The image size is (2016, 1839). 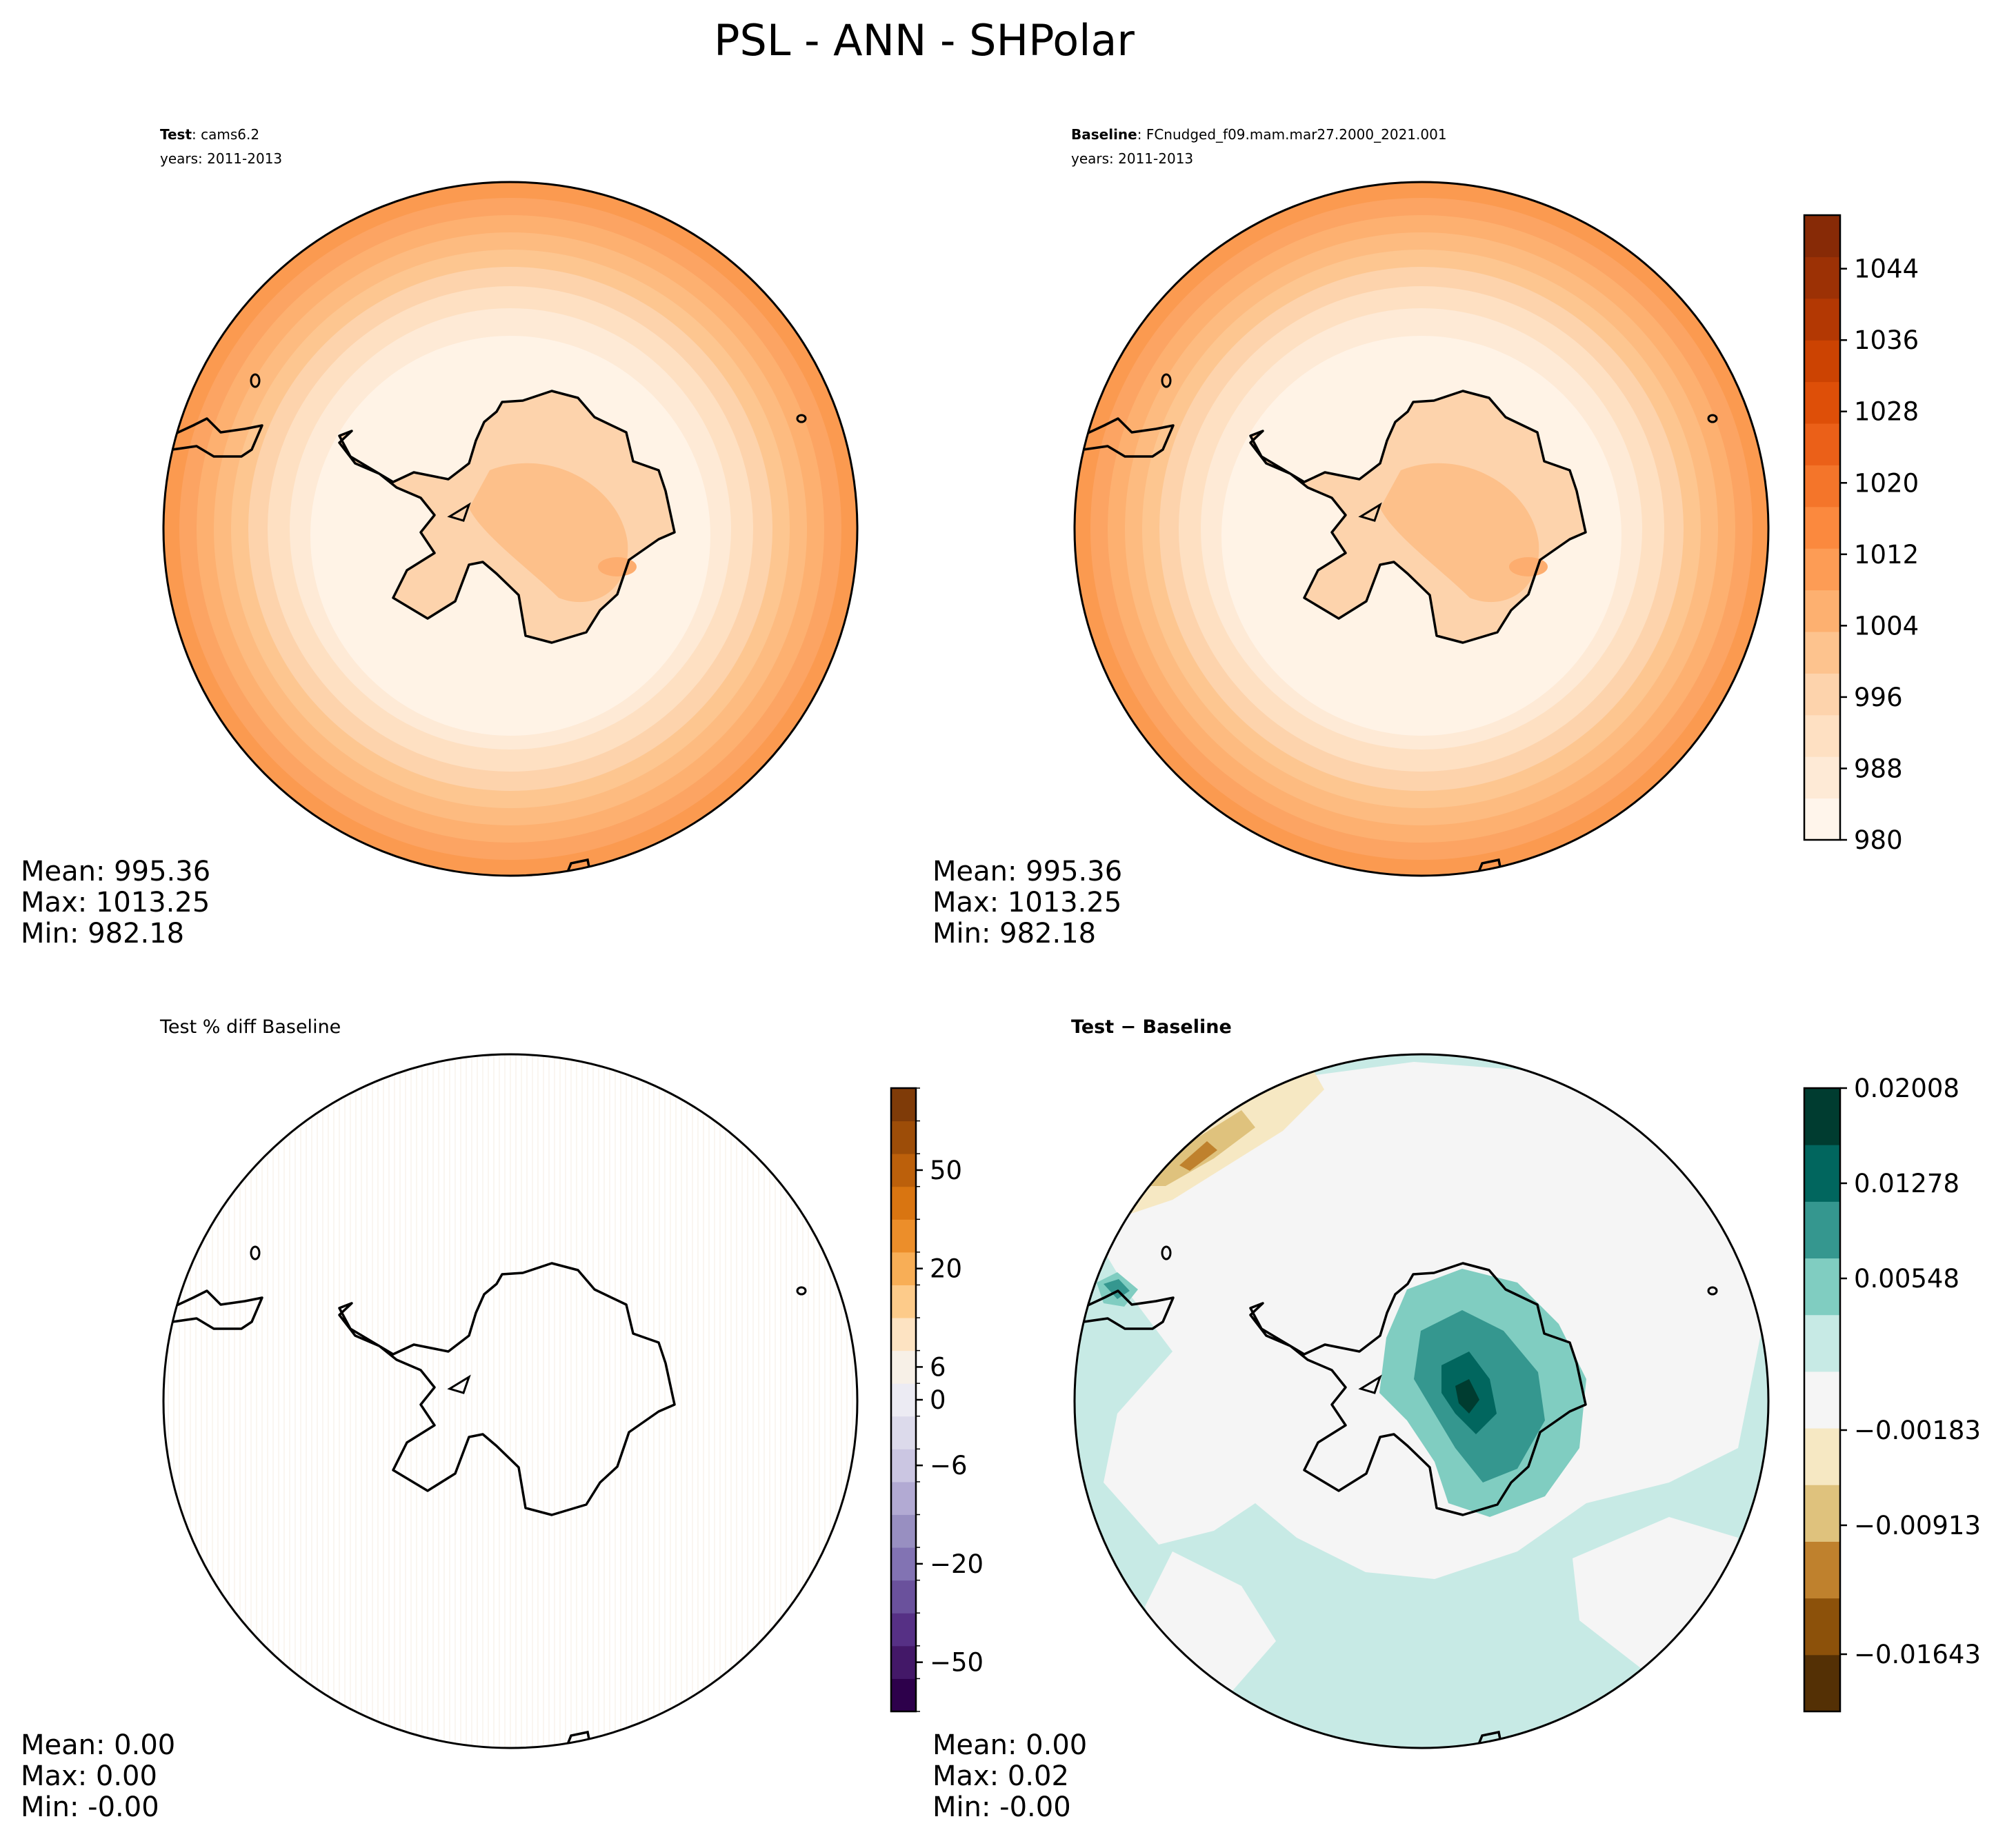 What do you see at coordinates (946, 1269) in the screenshot?
I see `colorbar-tick-label: 20` at bounding box center [946, 1269].